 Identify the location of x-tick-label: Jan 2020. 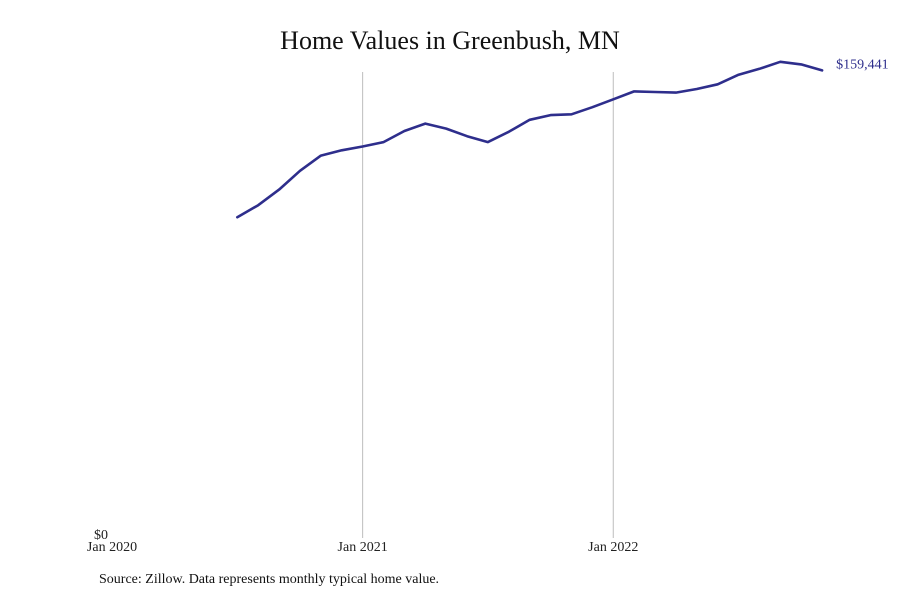
(112, 547).